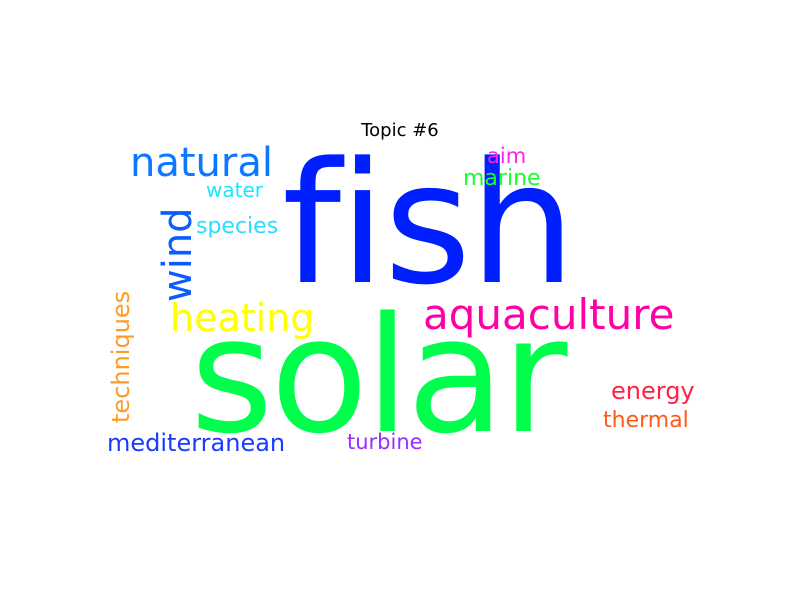 This screenshot has width=800, height=600. I want to click on word-mediterranean: mediterranean, so click(196, 443).